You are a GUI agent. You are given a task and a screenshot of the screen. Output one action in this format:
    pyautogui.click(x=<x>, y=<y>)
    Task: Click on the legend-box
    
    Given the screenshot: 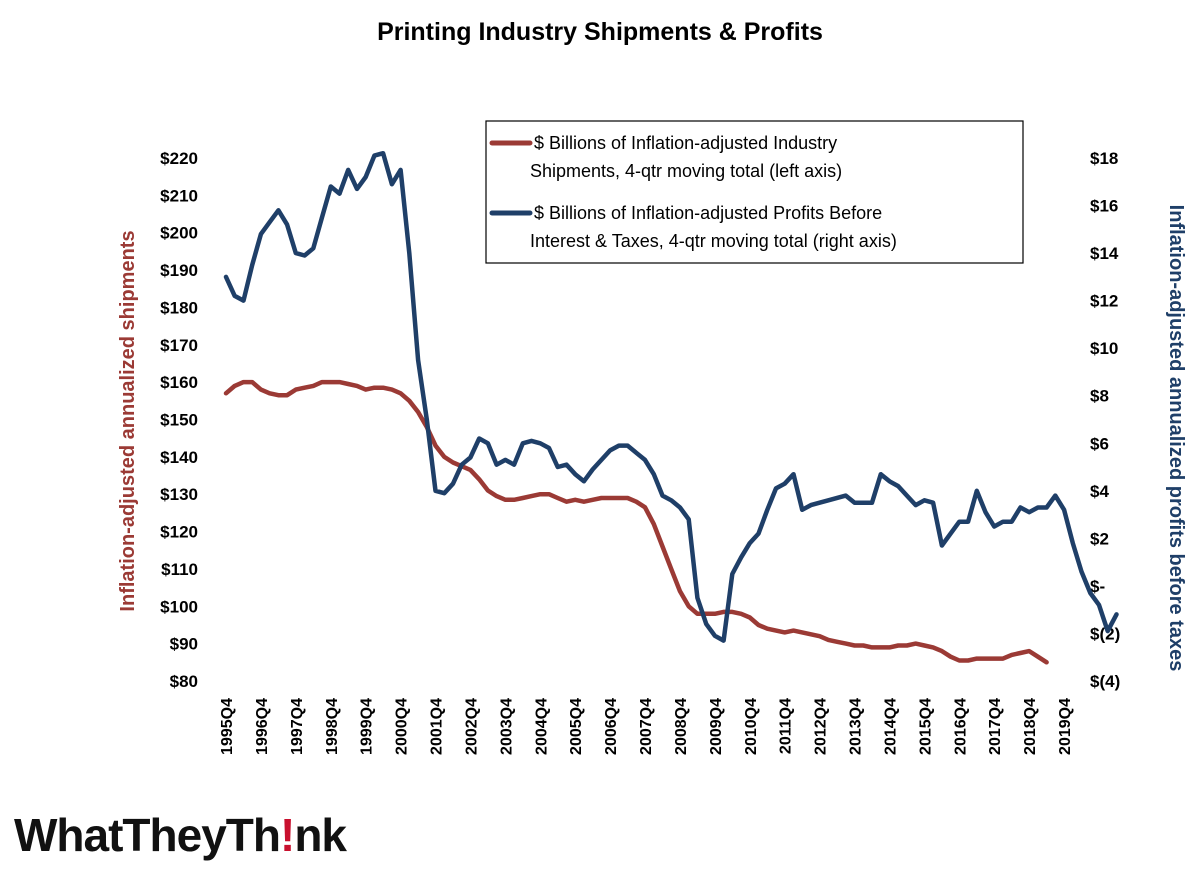 What is the action you would take?
    pyautogui.click(x=754, y=192)
    